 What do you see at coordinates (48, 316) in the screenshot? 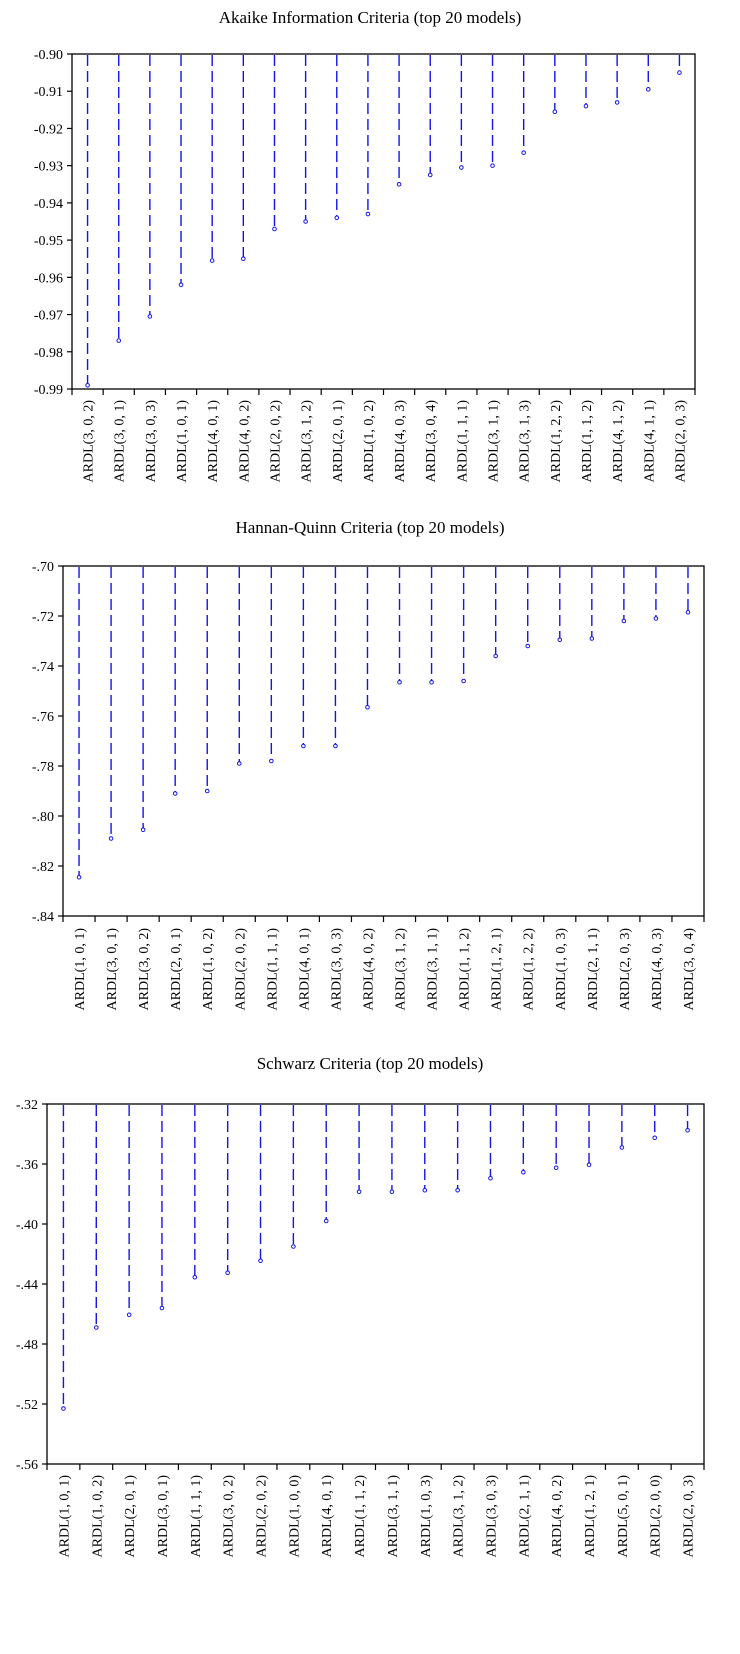
I see `aic-y-tick-label: -0.97` at bounding box center [48, 316].